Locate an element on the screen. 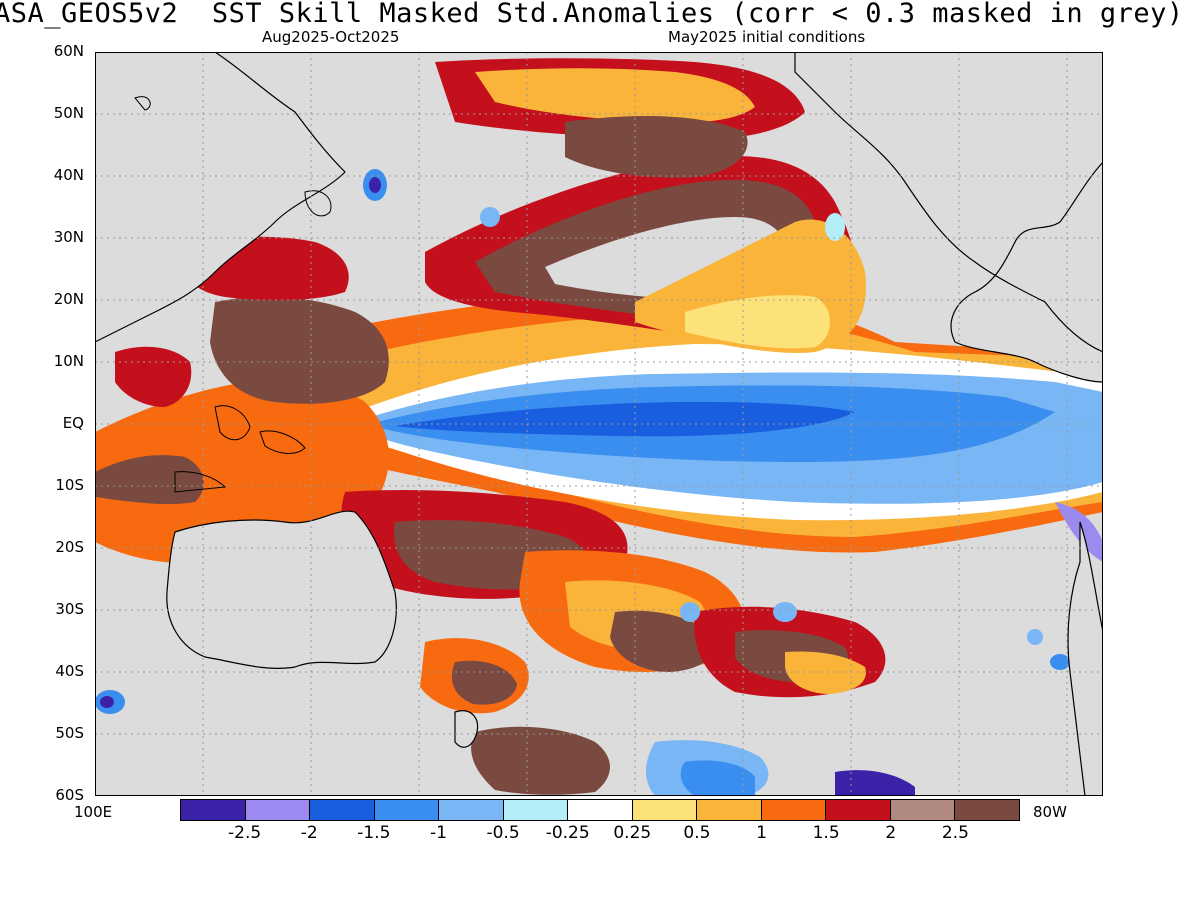 This screenshot has height=900, width=1200. forecast-period: Aug2025-Oct2025 is located at coordinates (331, 37).